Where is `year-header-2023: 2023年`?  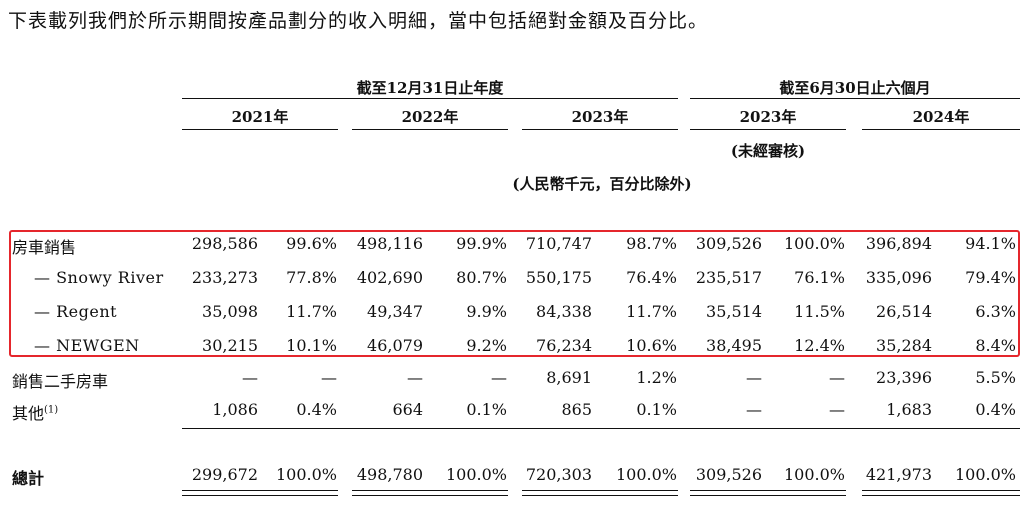
year-header-2023: 2023年 is located at coordinates (600, 117).